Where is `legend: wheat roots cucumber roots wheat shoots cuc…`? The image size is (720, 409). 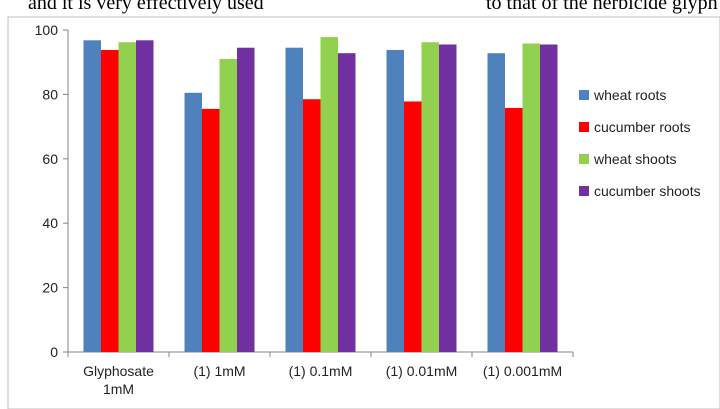
legend: wheat roots cucumber roots wheat shoots cuc… is located at coordinates (640, 143).